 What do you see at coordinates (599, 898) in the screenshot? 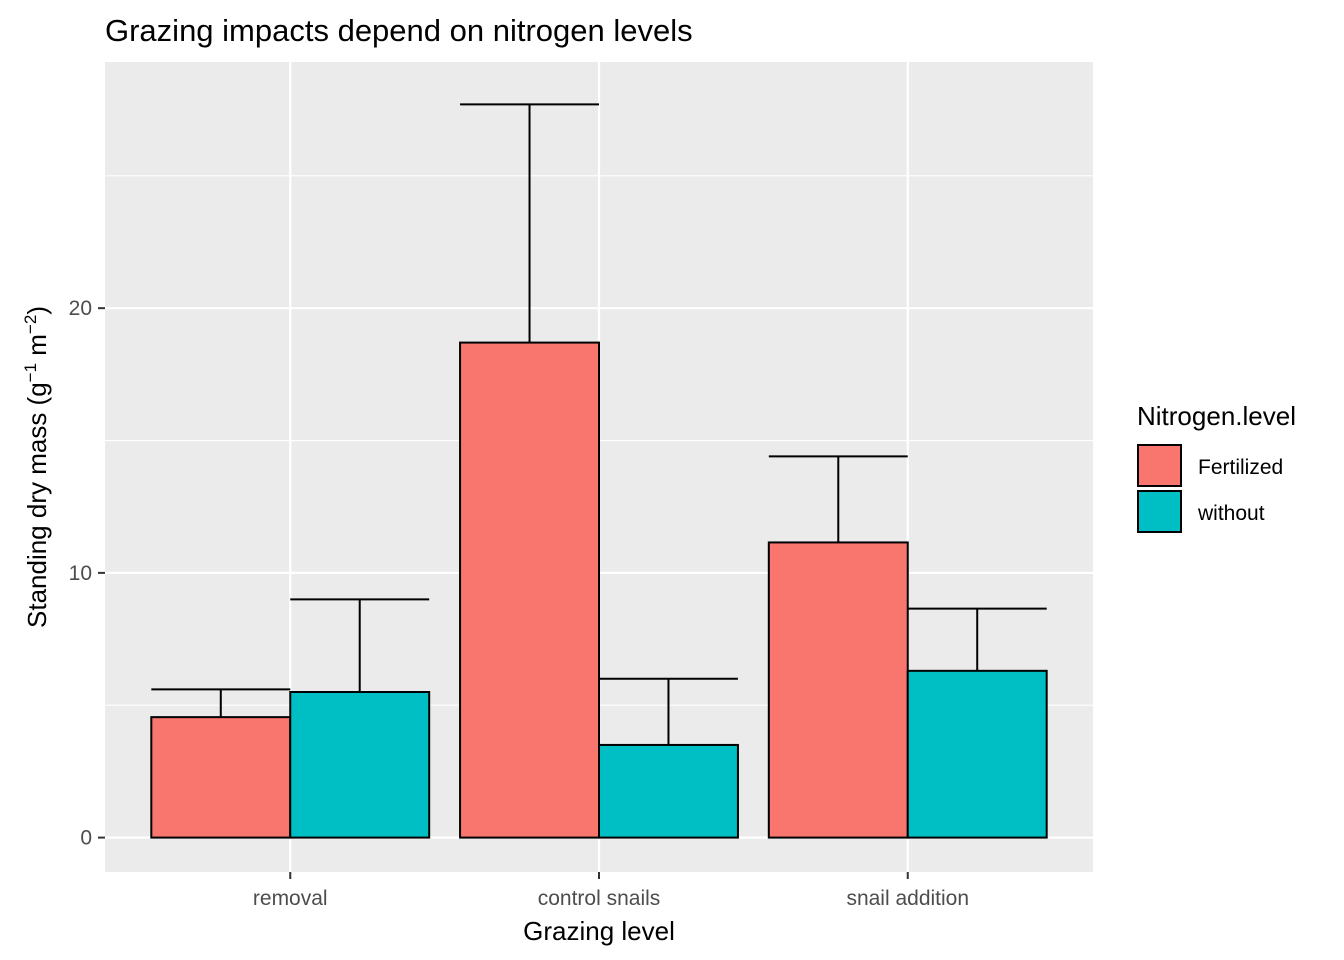
I see `x-tick-label-1: control snails` at bounding box center [599, 898].